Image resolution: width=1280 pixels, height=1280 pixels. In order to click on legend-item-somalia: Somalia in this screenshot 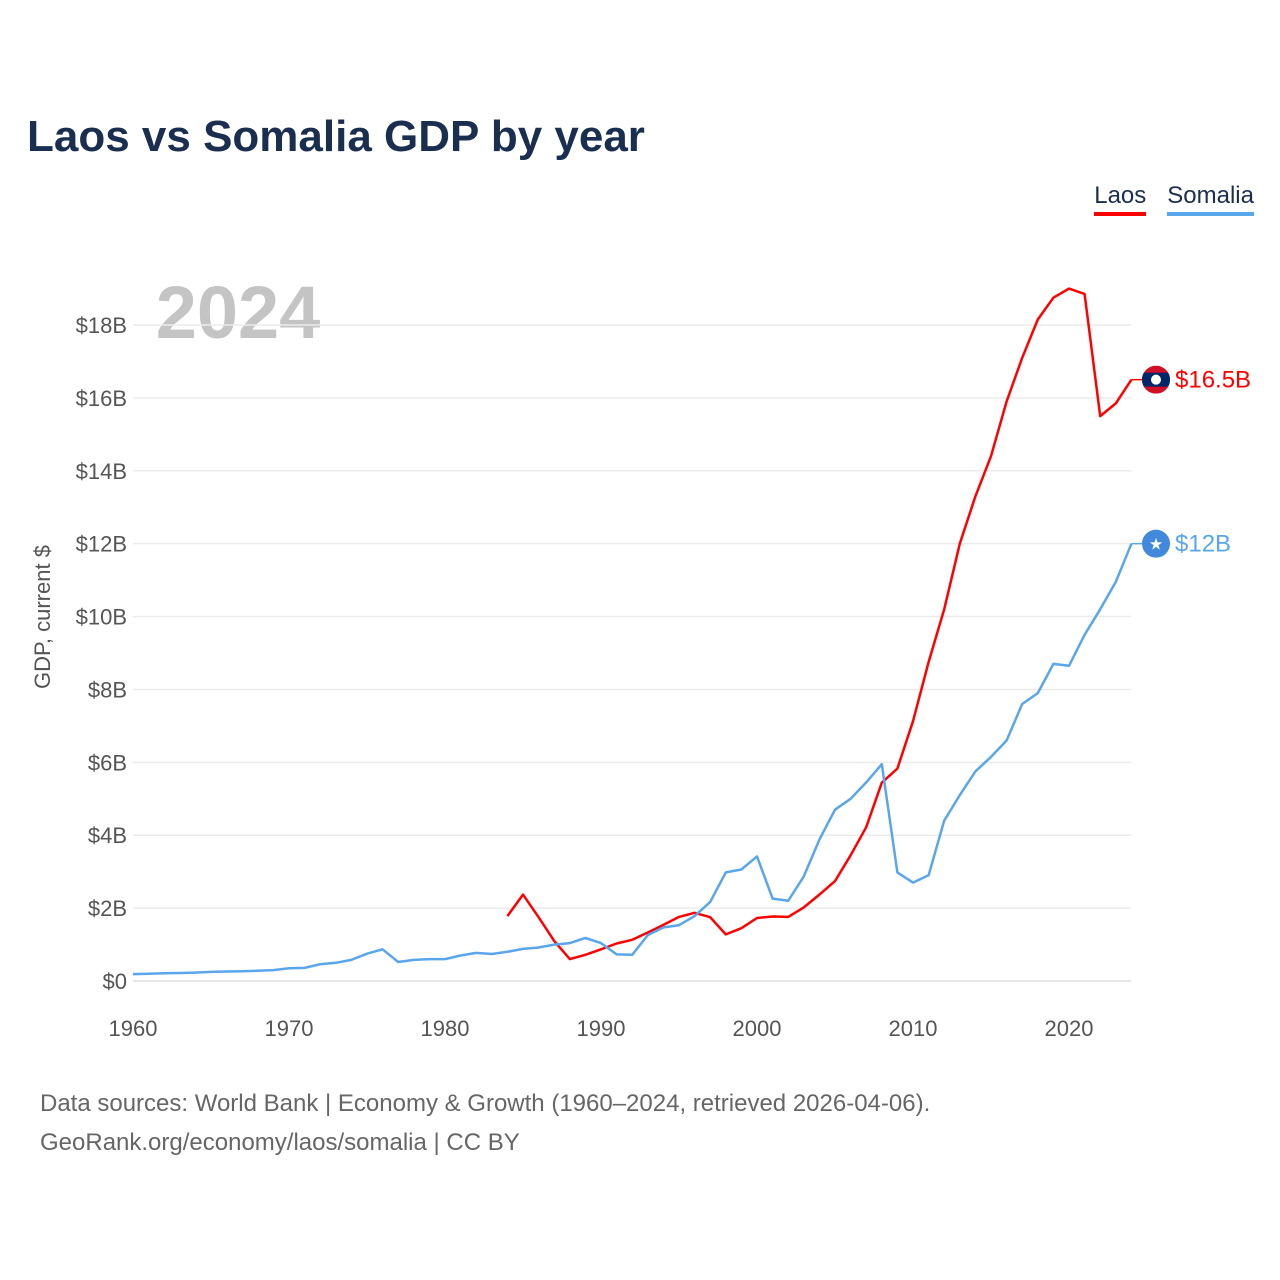, I will do `click(1210, 199)`.